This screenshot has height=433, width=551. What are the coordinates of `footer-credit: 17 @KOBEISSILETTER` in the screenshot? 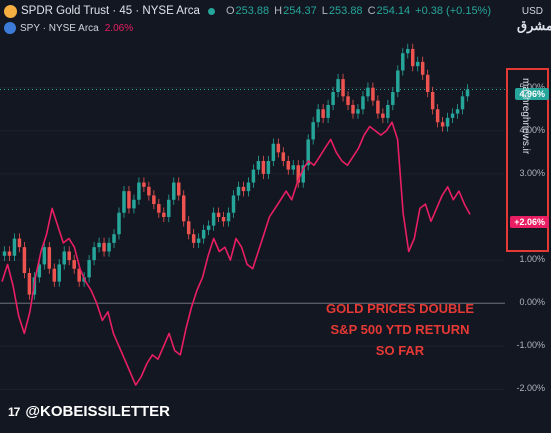 It's located at (89, 411).